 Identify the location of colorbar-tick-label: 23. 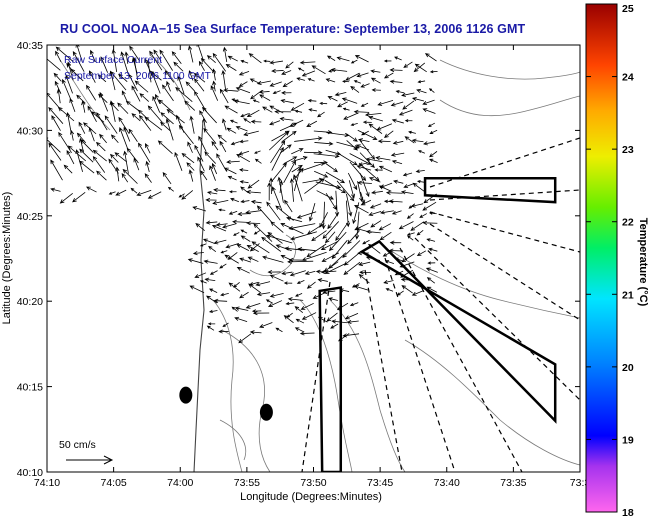
(628, 150).